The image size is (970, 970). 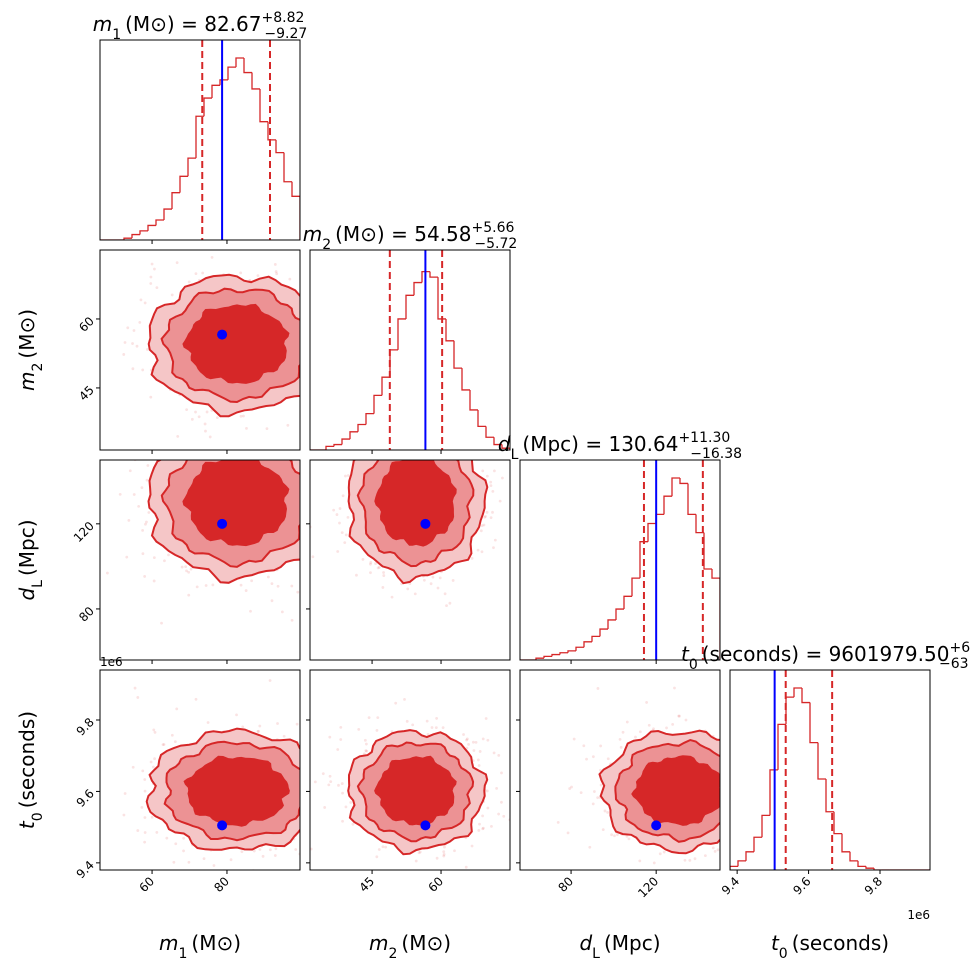 I want to click on x-tick-label: 80, so click(x=565, y=884).